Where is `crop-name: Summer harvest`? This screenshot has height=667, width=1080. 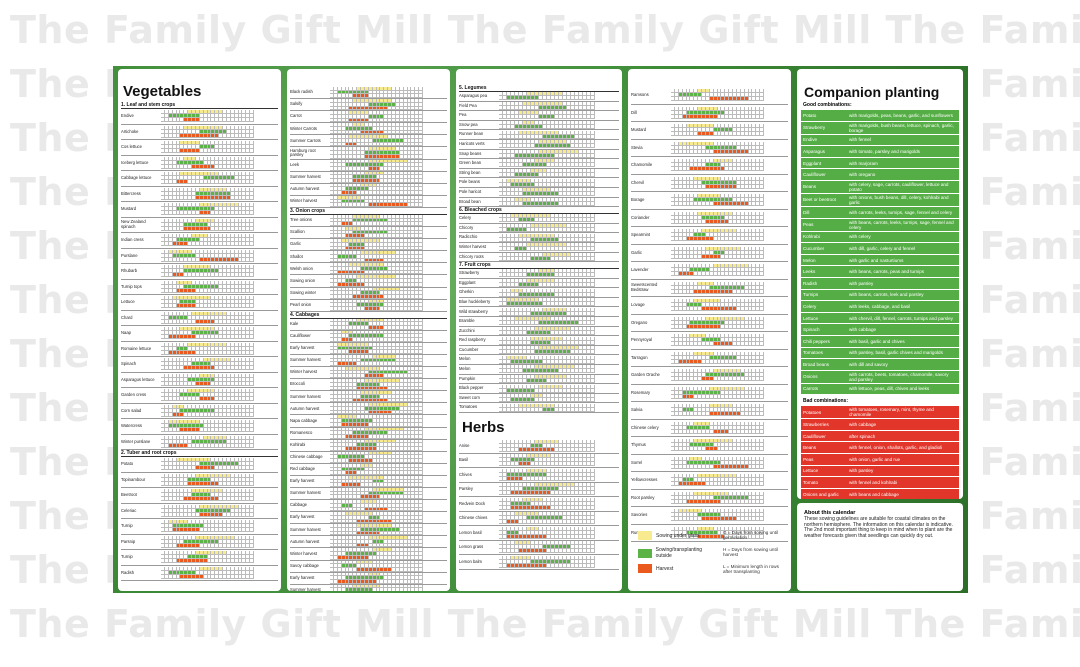 crop-name: Summer harvest is located at coordinates (305, 529).